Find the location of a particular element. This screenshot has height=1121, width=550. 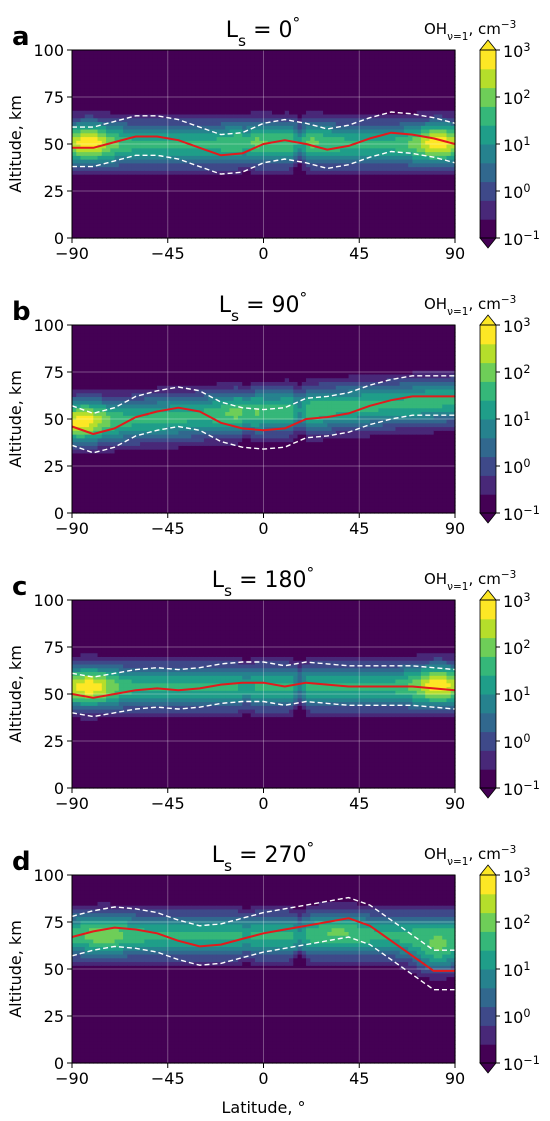

y-tick-label: 0 is located at coordinates (59, 238).